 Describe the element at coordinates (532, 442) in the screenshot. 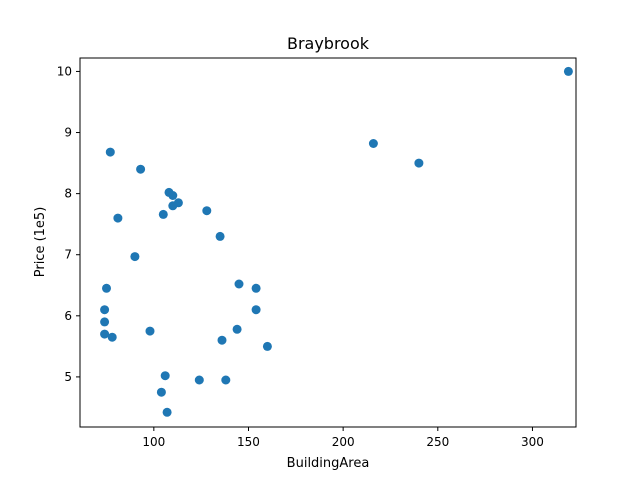

I see `x-tick-label: 300` at that location.